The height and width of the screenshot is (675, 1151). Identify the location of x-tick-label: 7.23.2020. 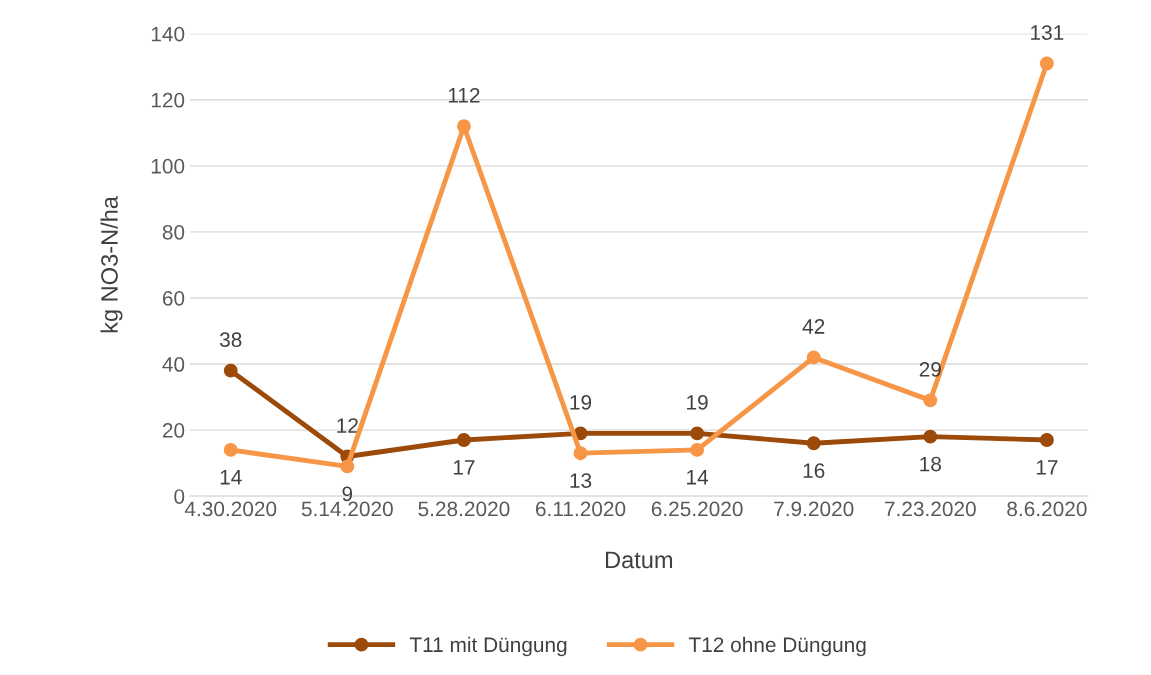
(930, 509).